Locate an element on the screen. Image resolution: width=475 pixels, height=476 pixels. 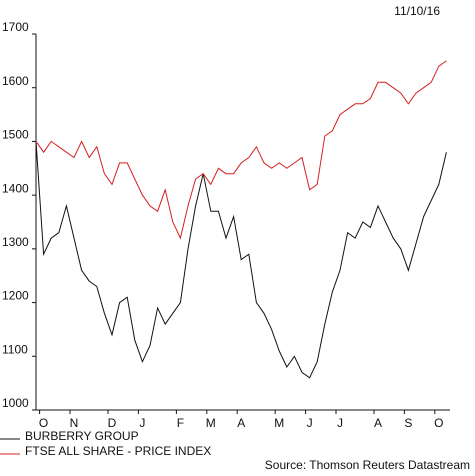
x-tick-label: S is located at coordinates (408, 423).